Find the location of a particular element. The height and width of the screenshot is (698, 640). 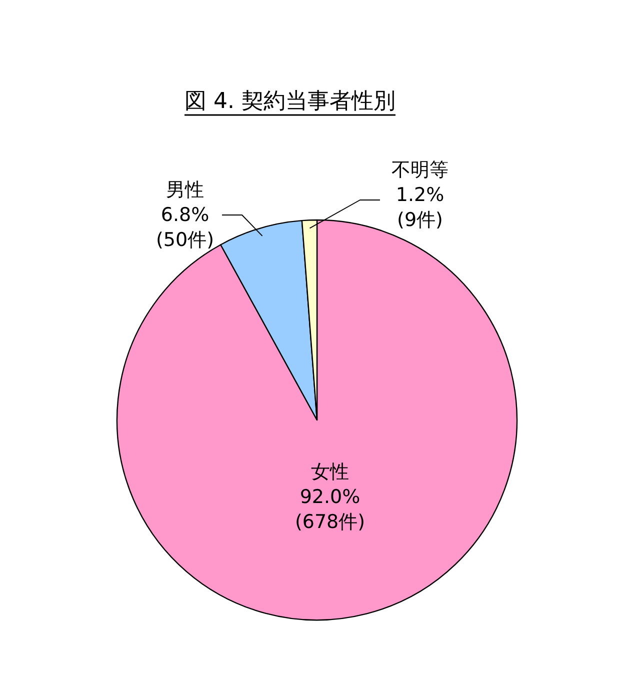

data-label: 6.8% (50件) is located at coordinates (185, 227).